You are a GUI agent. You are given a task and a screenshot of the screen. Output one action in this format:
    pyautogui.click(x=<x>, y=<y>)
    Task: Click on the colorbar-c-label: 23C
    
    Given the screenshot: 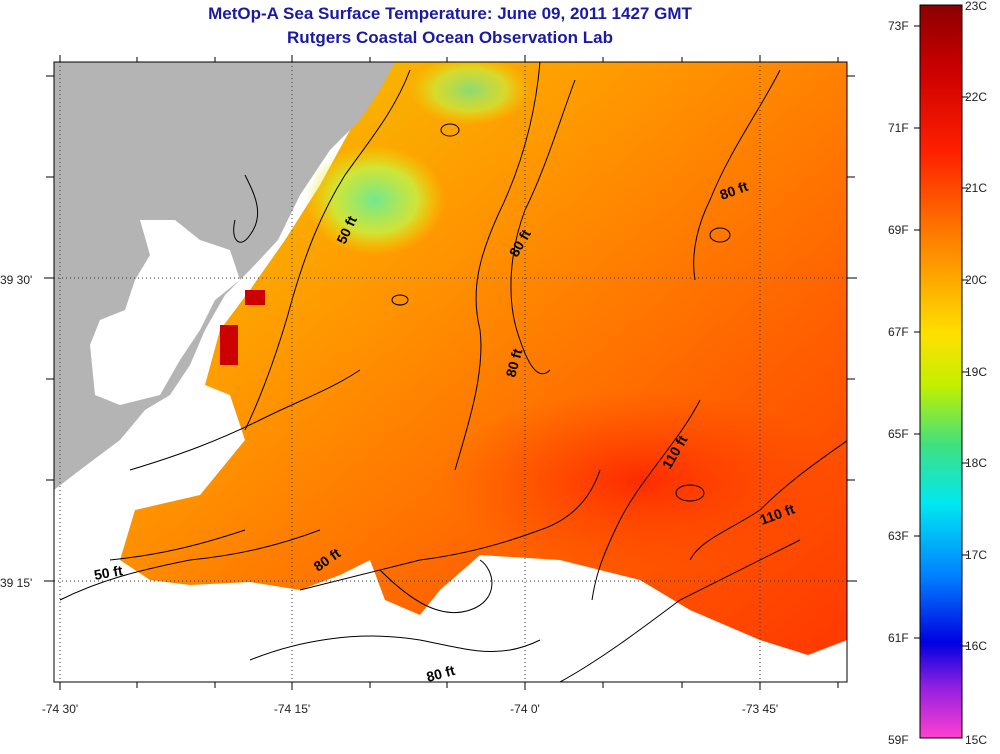 What is the action you would take?
    pyautogui.click(x=976, y=6)
    